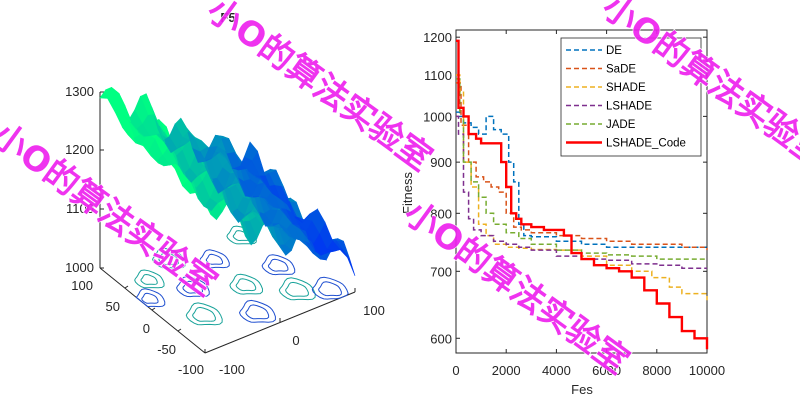 This screenshot has width=800, height=400. What do you see at coordinates (437, 37) in the screenshot?
I see `y-tick-label: 1200` at bounding box center [437, 37].